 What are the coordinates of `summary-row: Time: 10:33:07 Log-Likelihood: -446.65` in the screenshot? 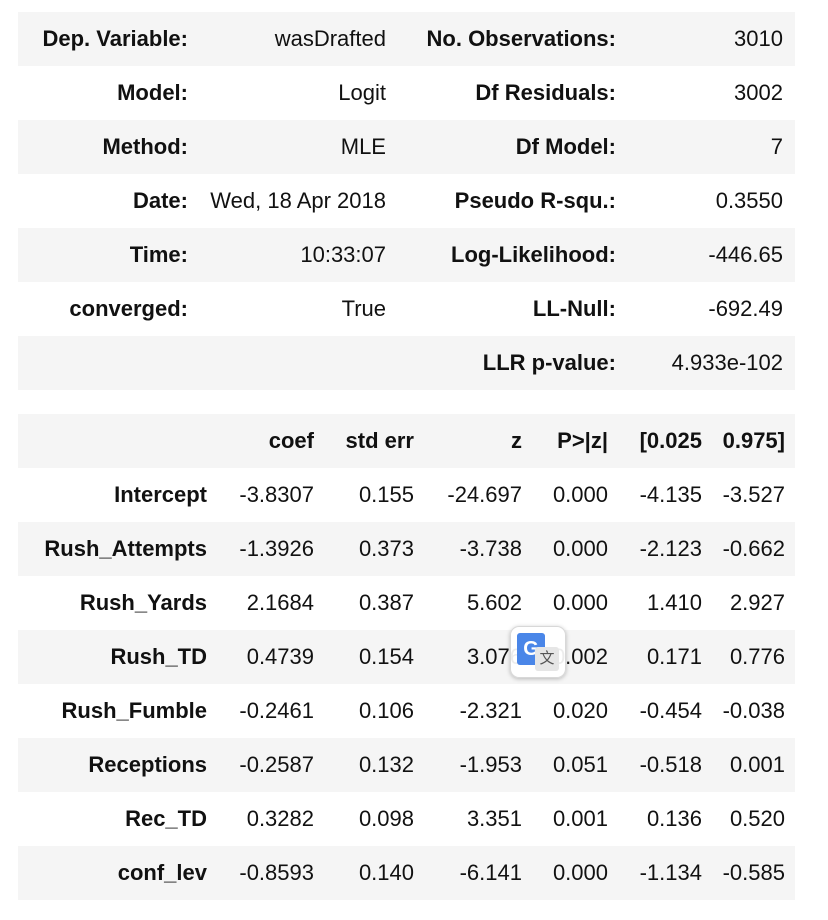 It's located at (406, 255).